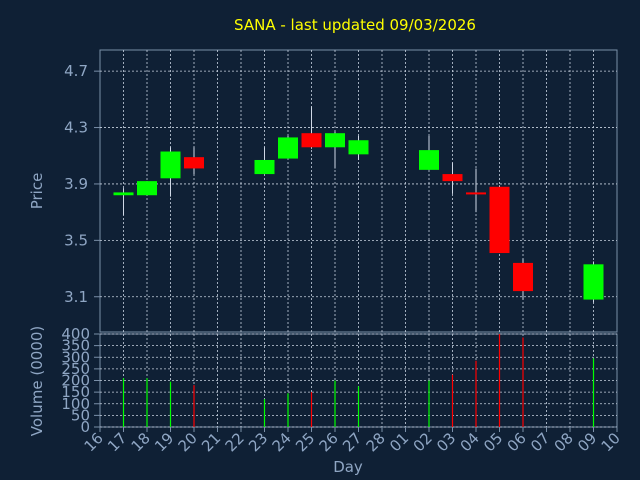 Image resolution: width=640 pixels, height=480 pixels. What do you see at coordinates (85, 427) in the screenshot?
I see `volume-y-tick-label: 0` at bounding box center [85, 427].